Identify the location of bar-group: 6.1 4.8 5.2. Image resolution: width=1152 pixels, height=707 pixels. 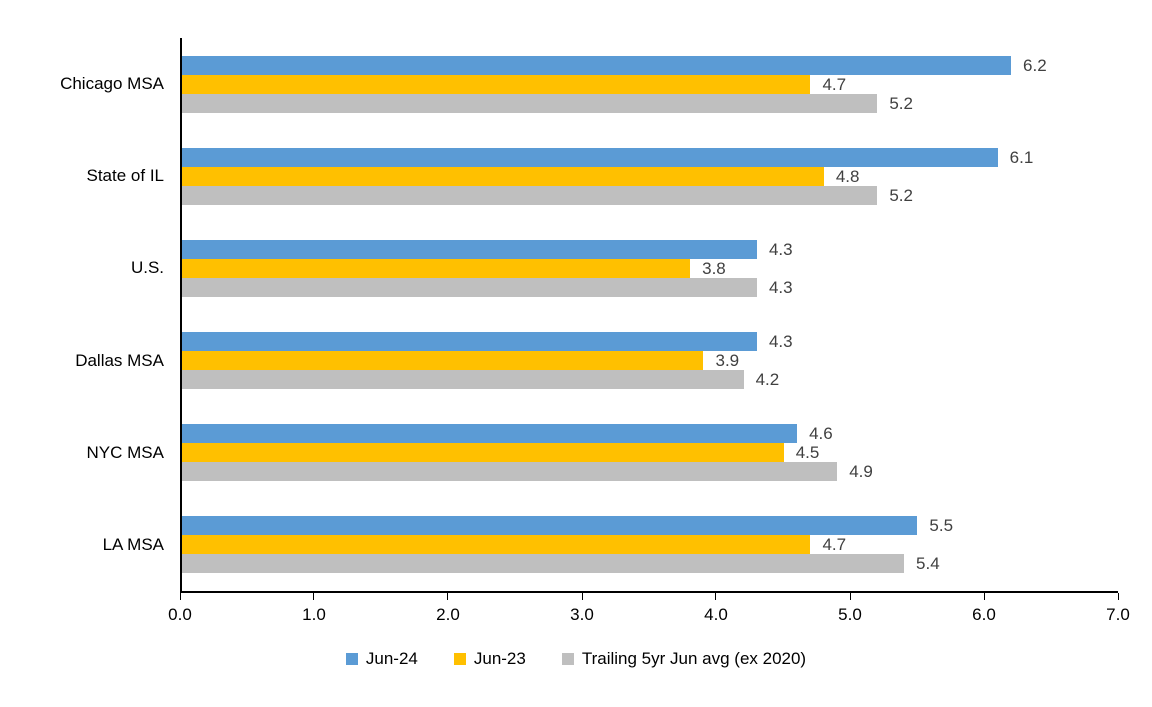
(650, 176).